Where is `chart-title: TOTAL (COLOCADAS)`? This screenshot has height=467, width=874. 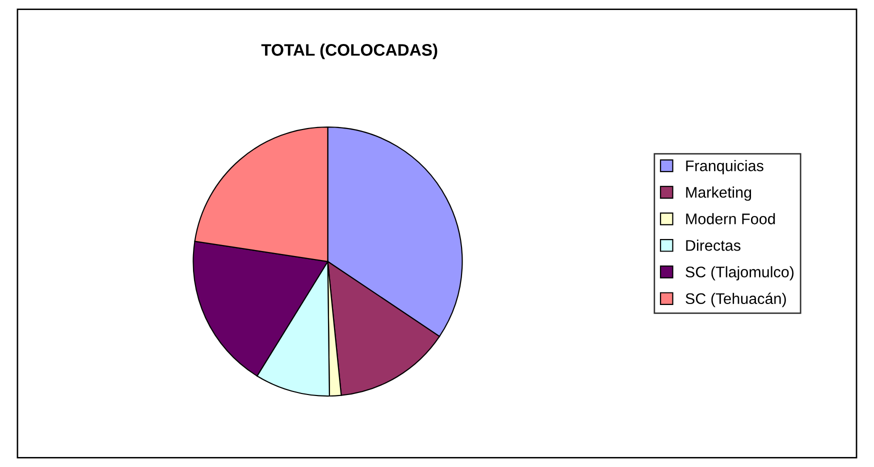 chart-title: TOTAL (COLOCADAS) is located at coordinates (349, 52).